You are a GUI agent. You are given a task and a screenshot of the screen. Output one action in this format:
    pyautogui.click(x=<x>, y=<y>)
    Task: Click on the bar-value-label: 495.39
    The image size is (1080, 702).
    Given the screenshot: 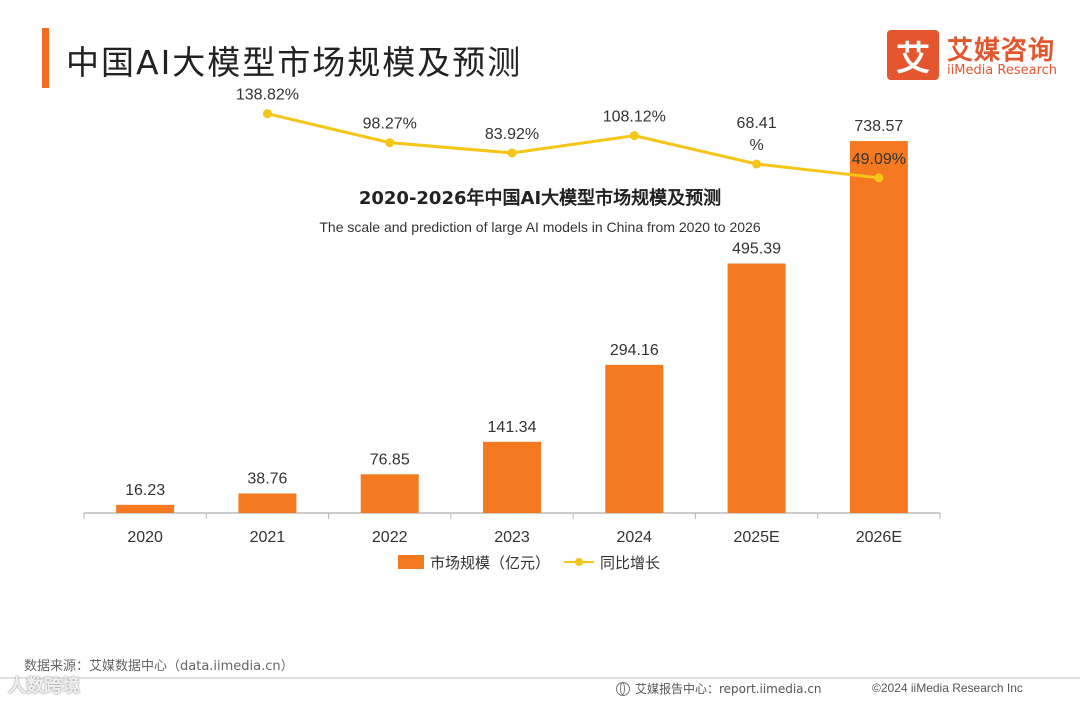 What is the action you would take?
    pyautogui.click(x=756, y=249)
    